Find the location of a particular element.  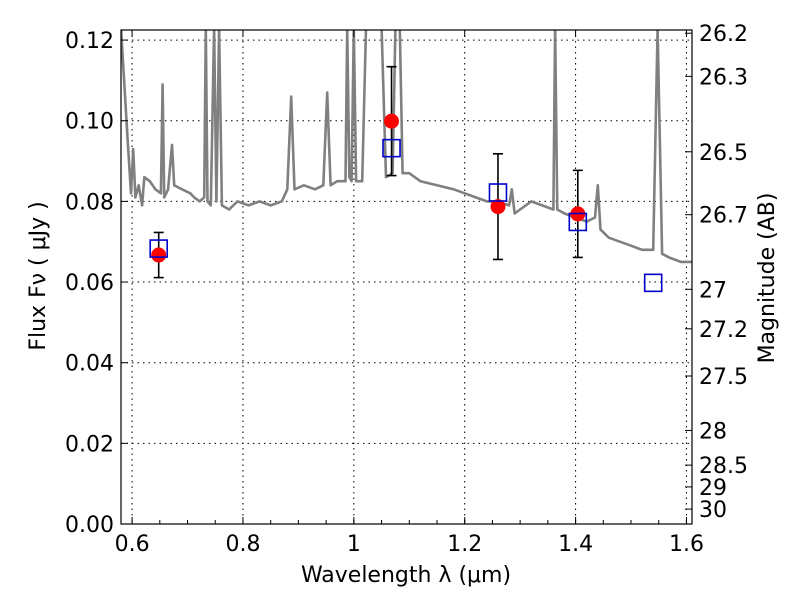

magnitude-axis-title: Magnitude (AB) is located at coordinates (767, 278).